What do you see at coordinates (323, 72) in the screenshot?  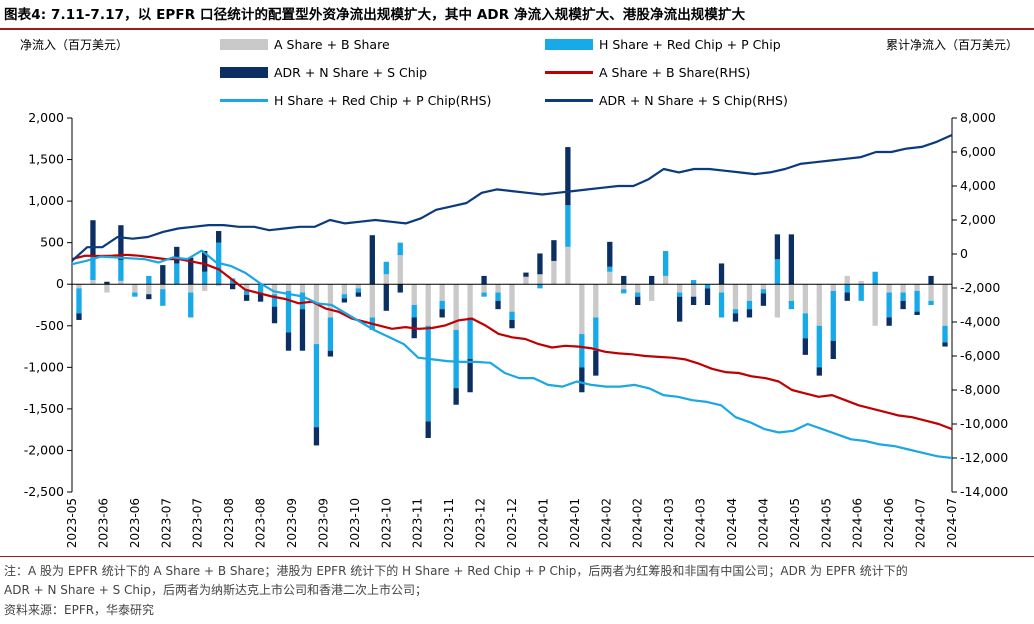 I see `legend-item-adr: ADR + N Share + S Chip` at bounding box center [323, 72].